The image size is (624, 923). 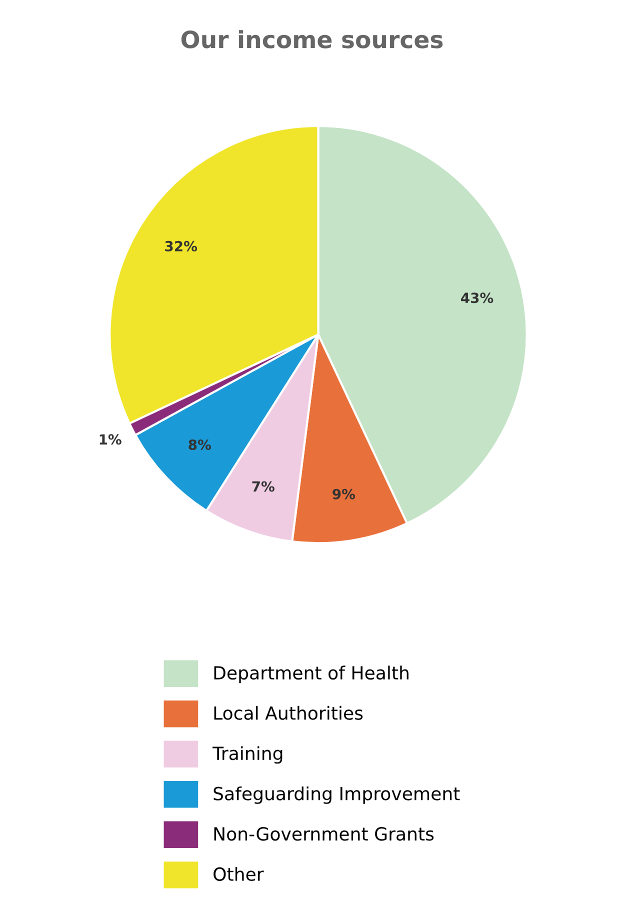 What do you see at coordinates (324, 834) in the screenshot?
I see `legend-label: Non-Government Grants` at bounding box center [324, 834].